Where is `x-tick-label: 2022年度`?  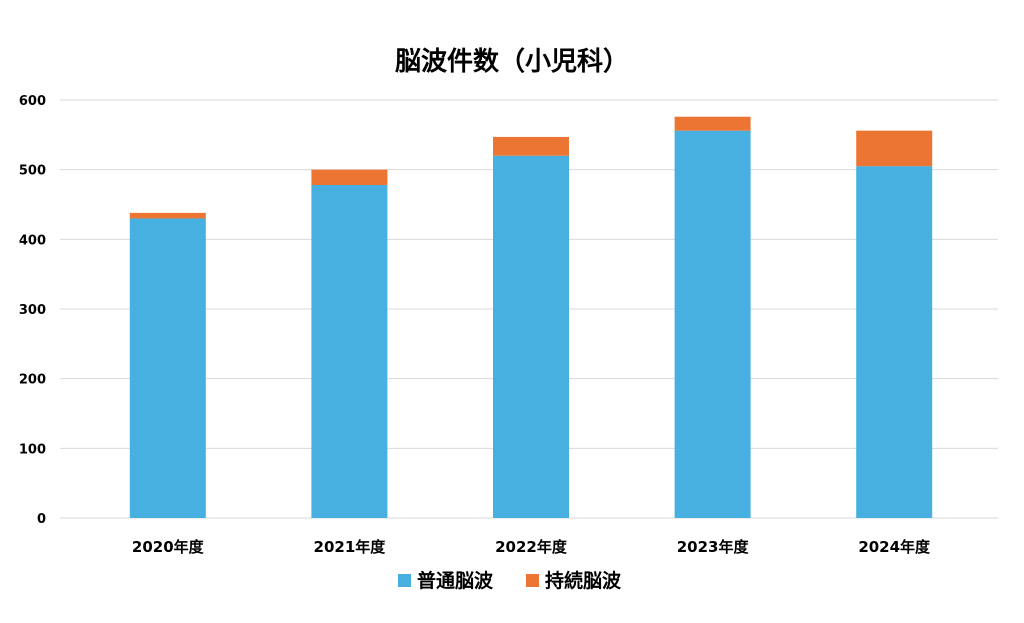
x-tick-label: 2022年度 is located at coordinates (531, 547).